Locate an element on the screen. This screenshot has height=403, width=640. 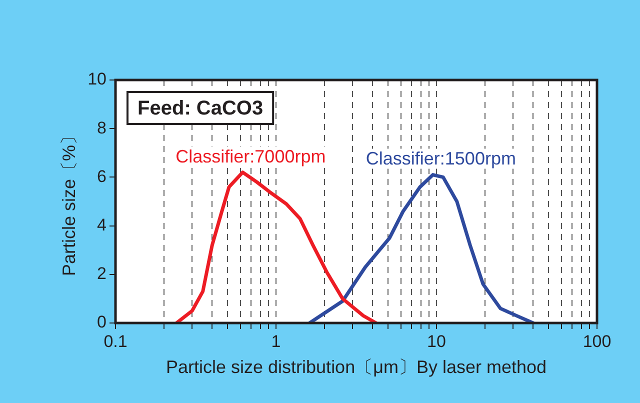
y-tick-label: 6 is located at coordinates (102, 176).